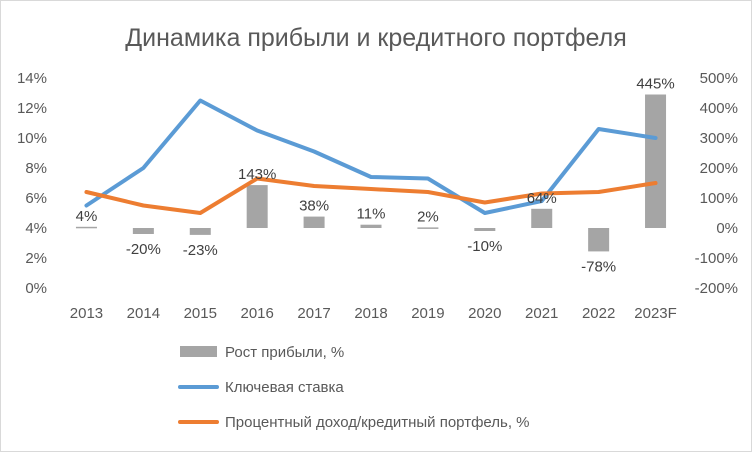  Describe the element at coordinates (655, 313) in the screenshot. I see `x-axis-tick-label: 2023F` at that location.